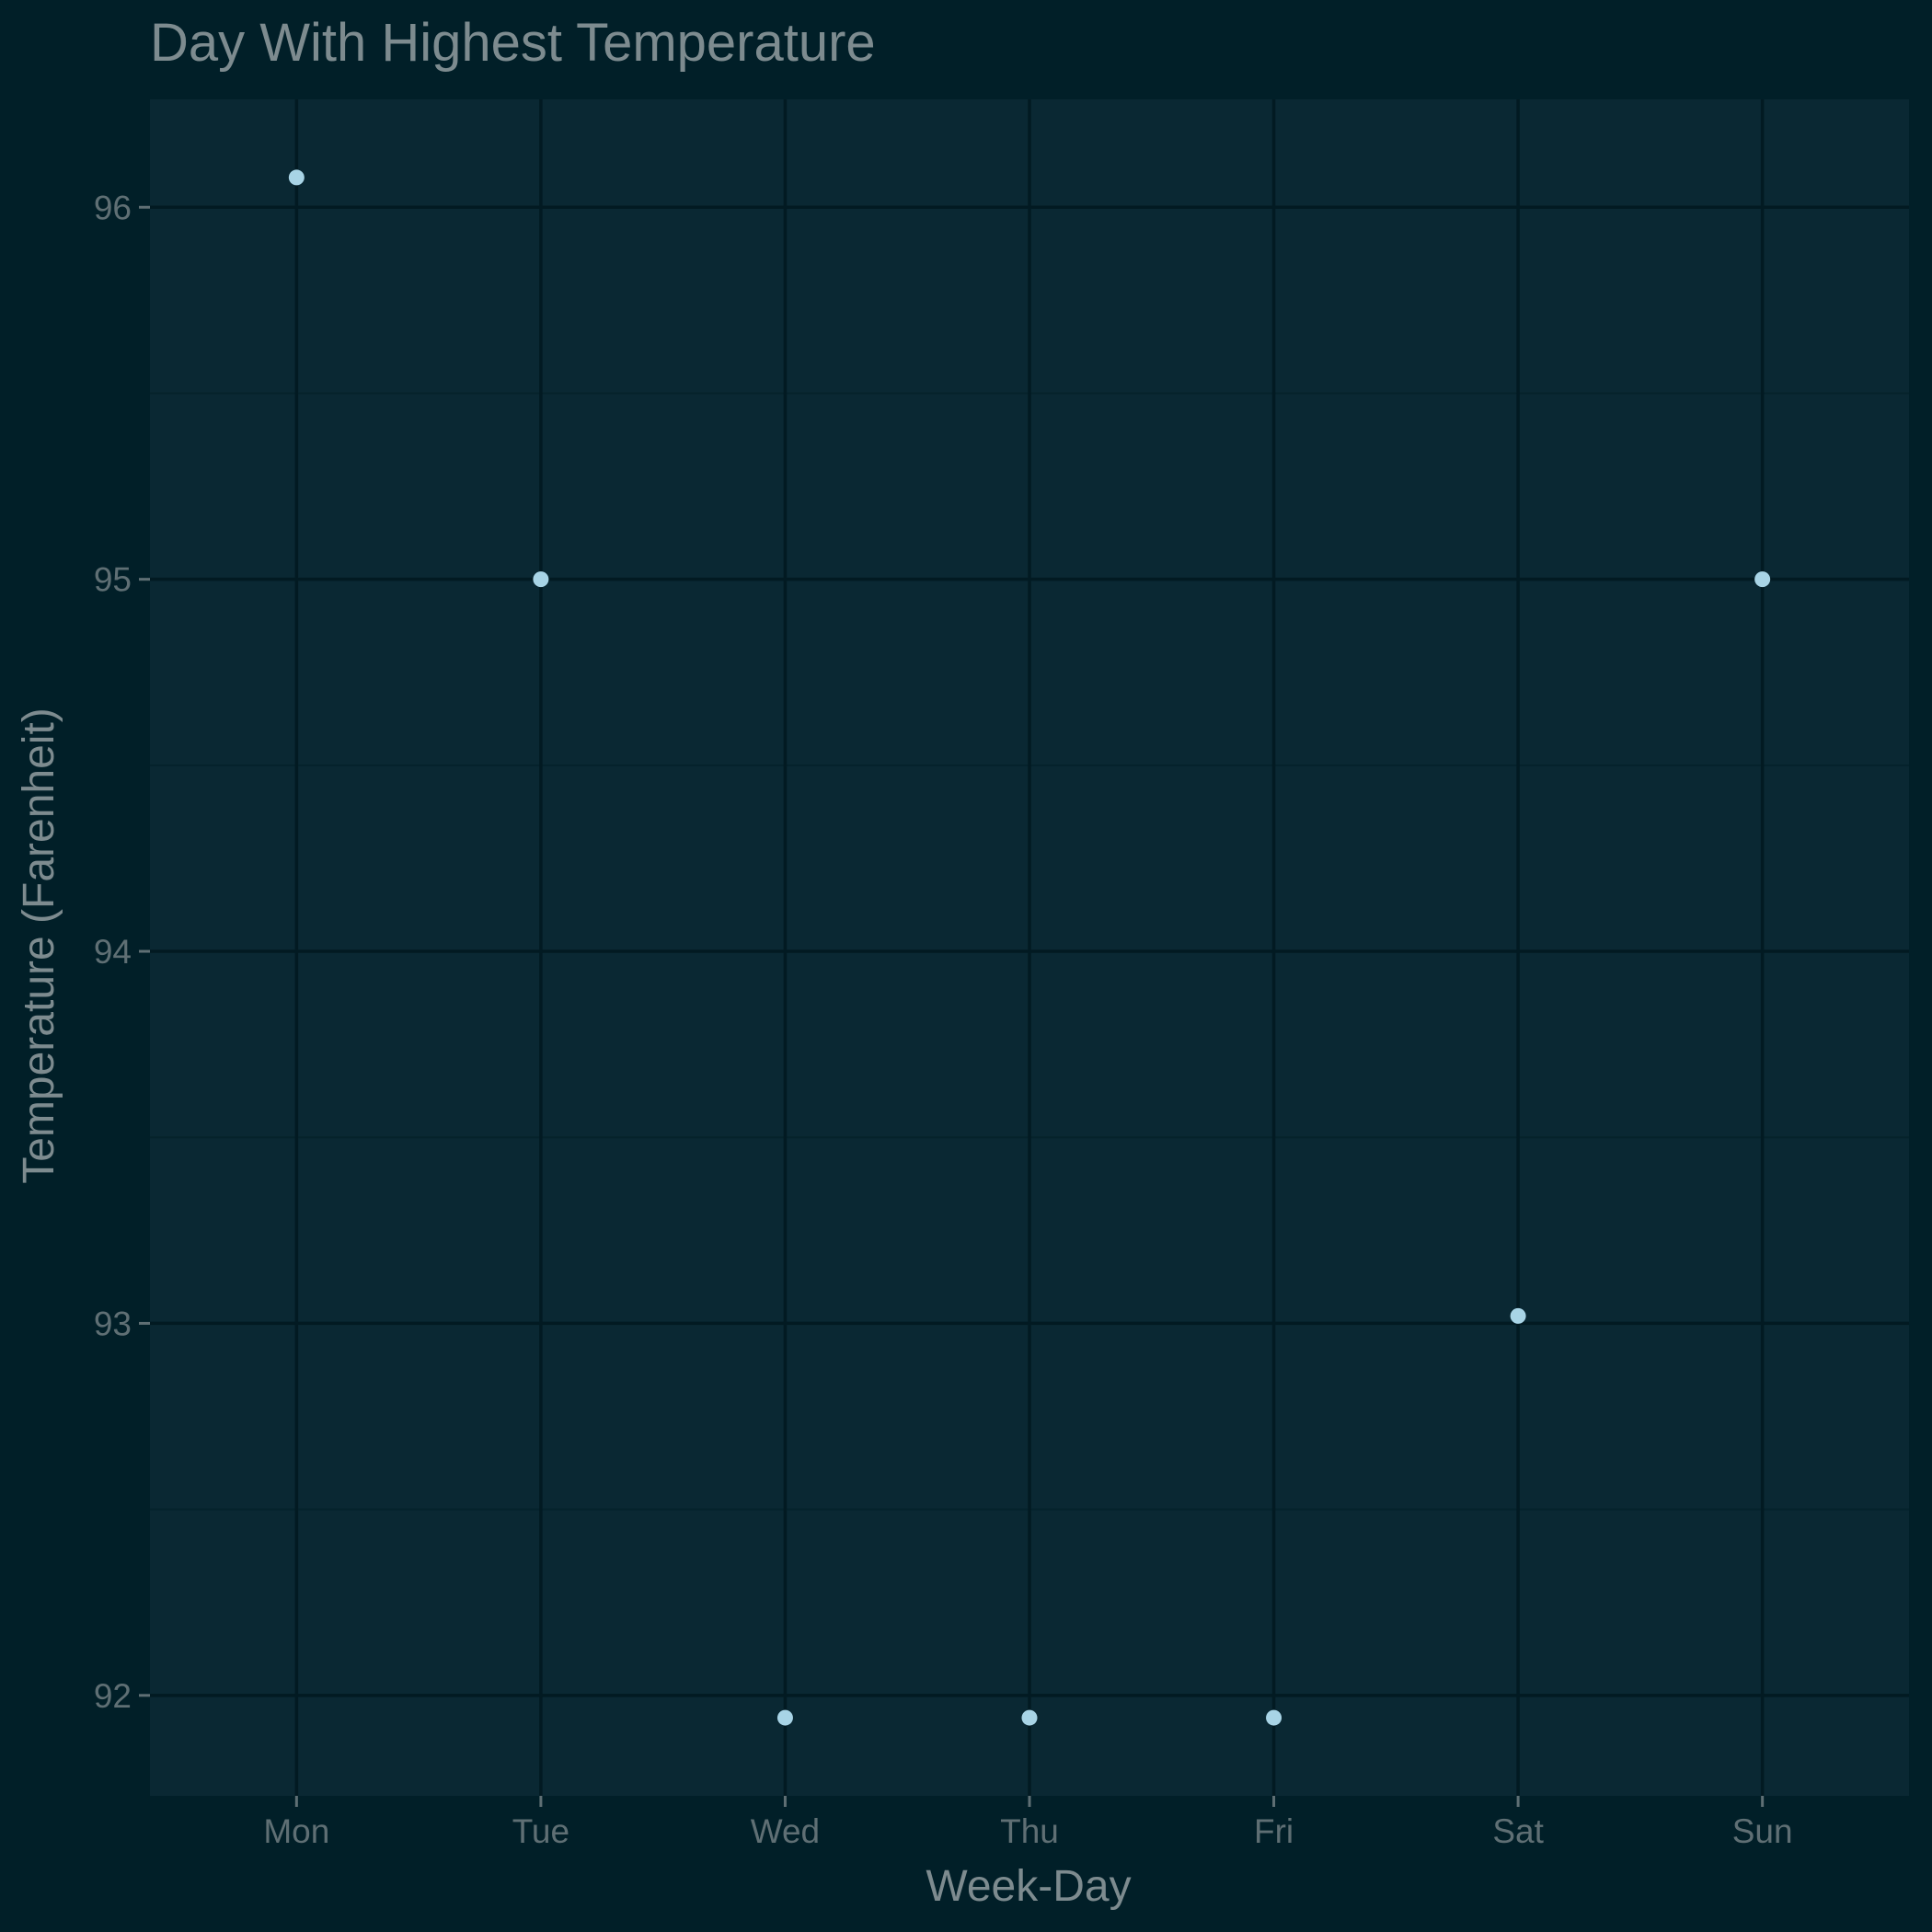 Image resolution: width=1932 pixels, height=1932 pixels. I want to click on x-tick-label: Fri, so click(1274, 1831).